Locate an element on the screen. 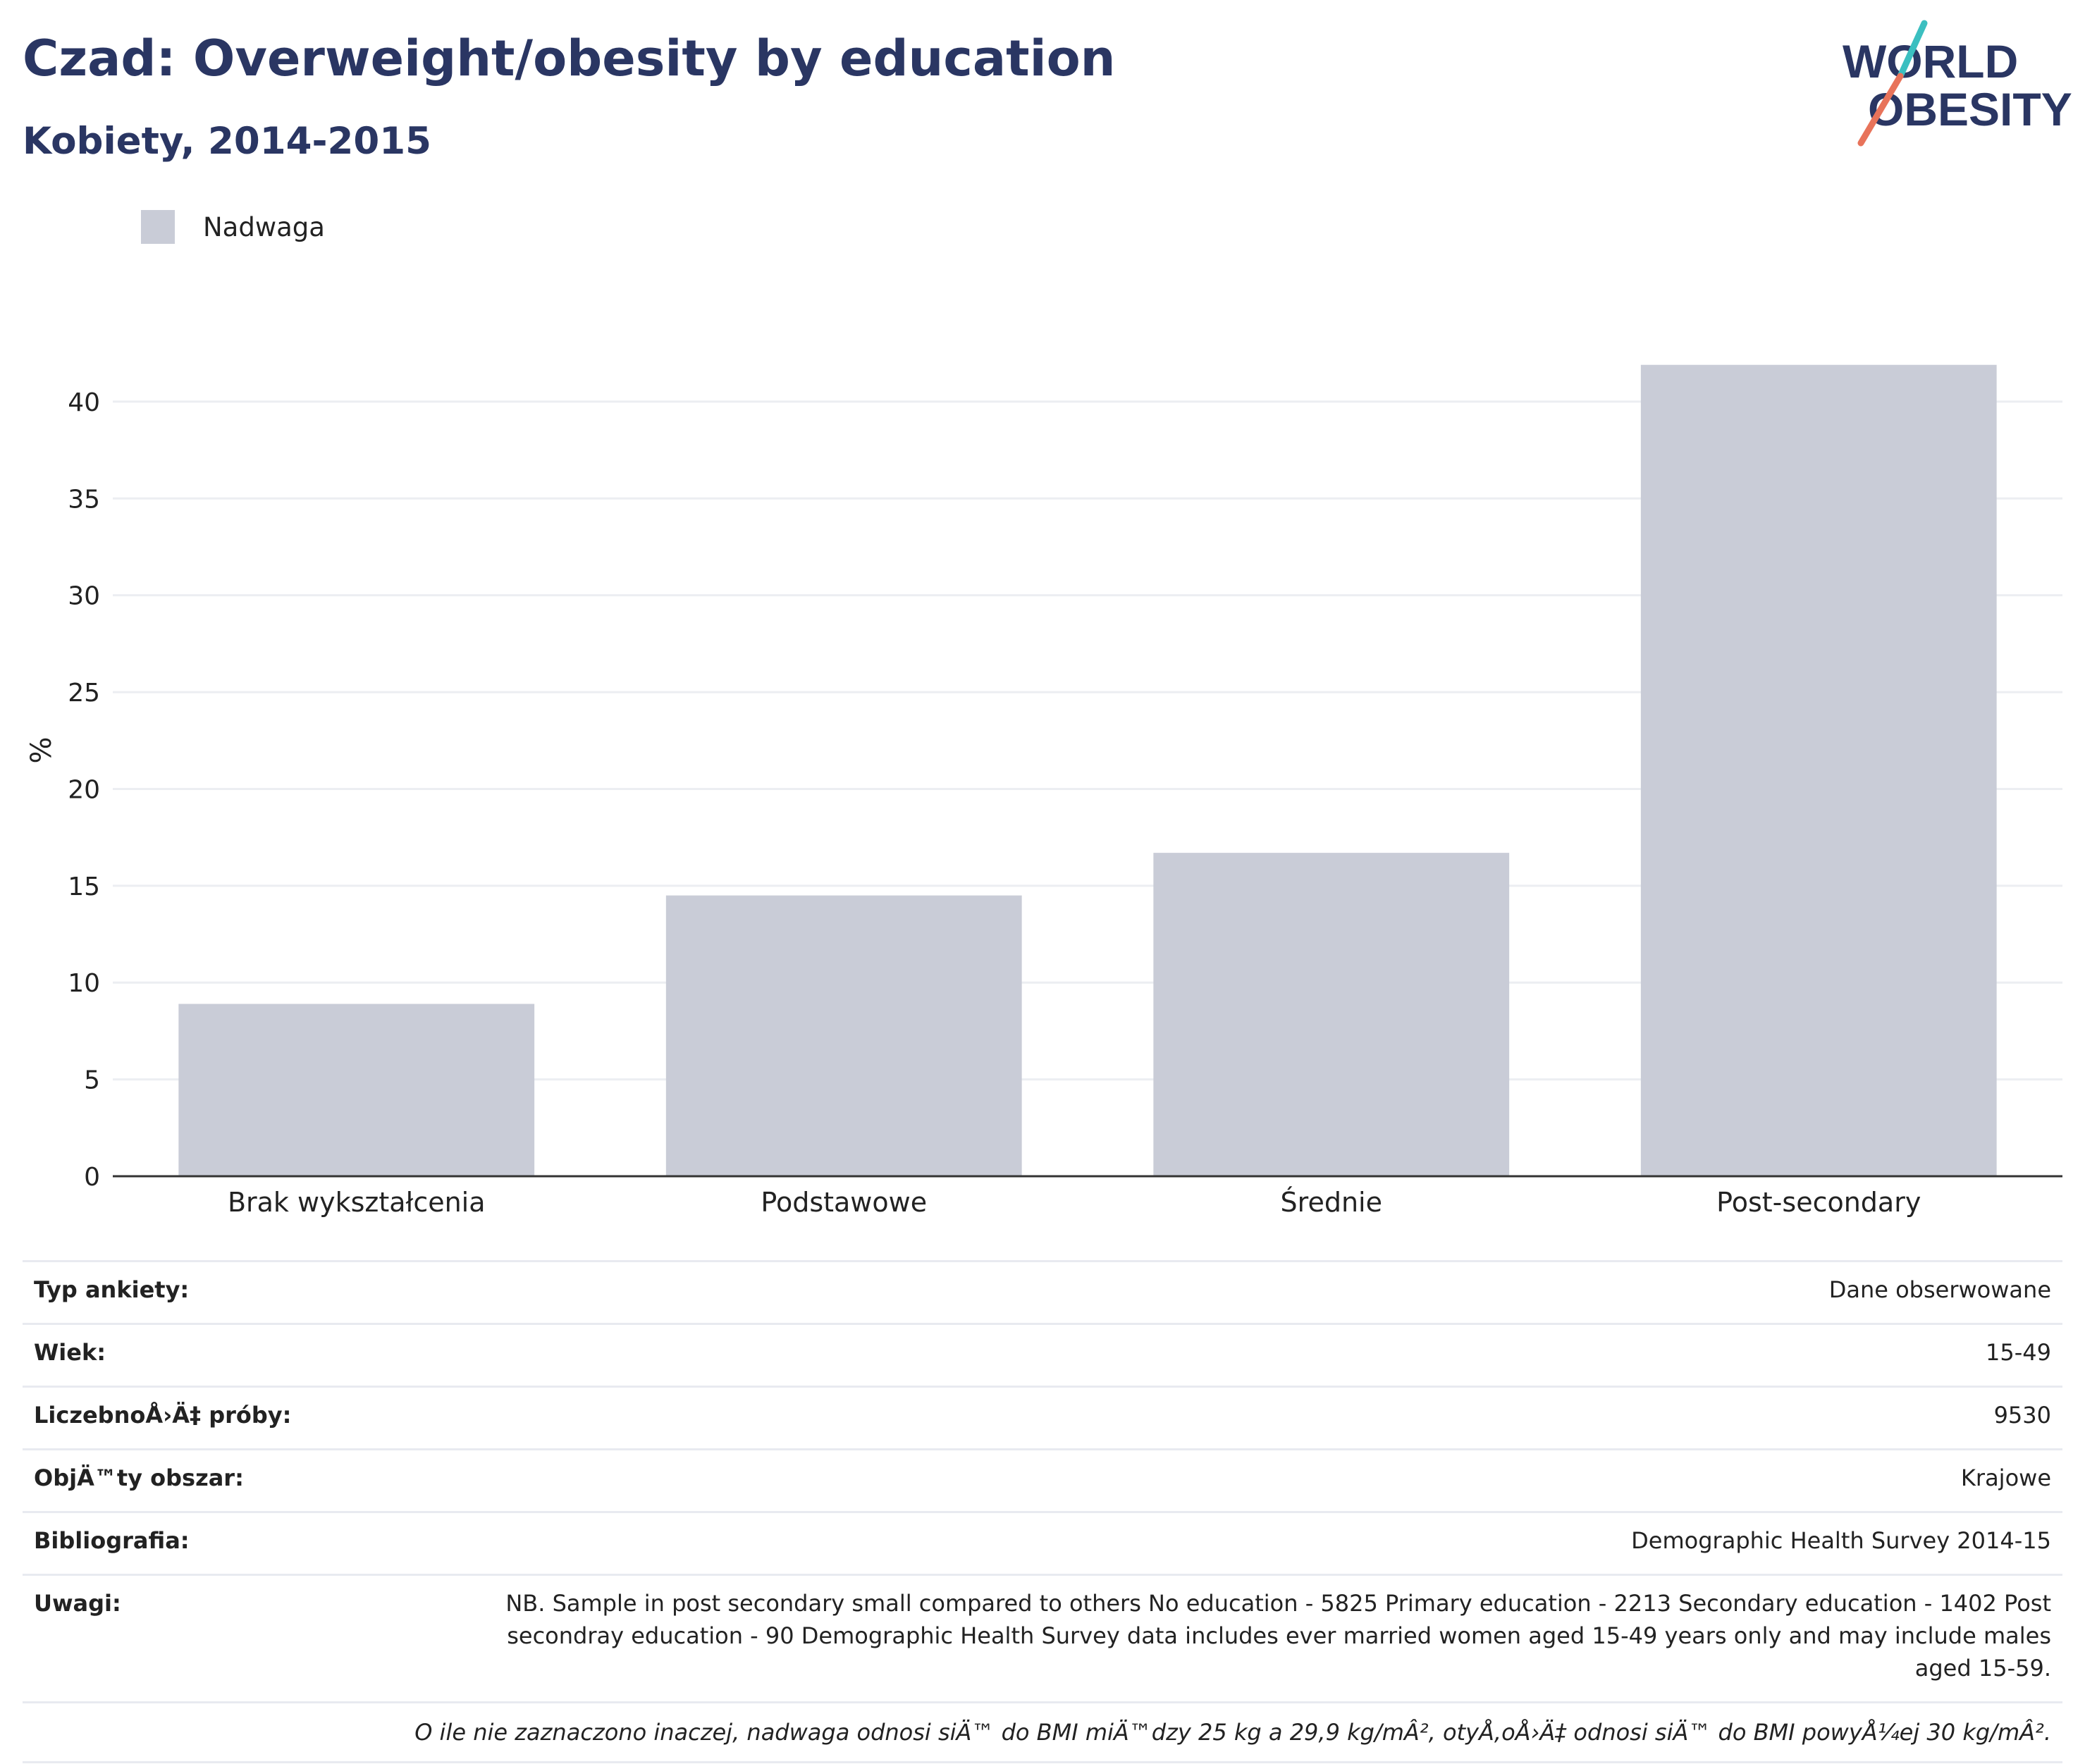  info-value: Krajowe is located at coordinates (2005, 1477).